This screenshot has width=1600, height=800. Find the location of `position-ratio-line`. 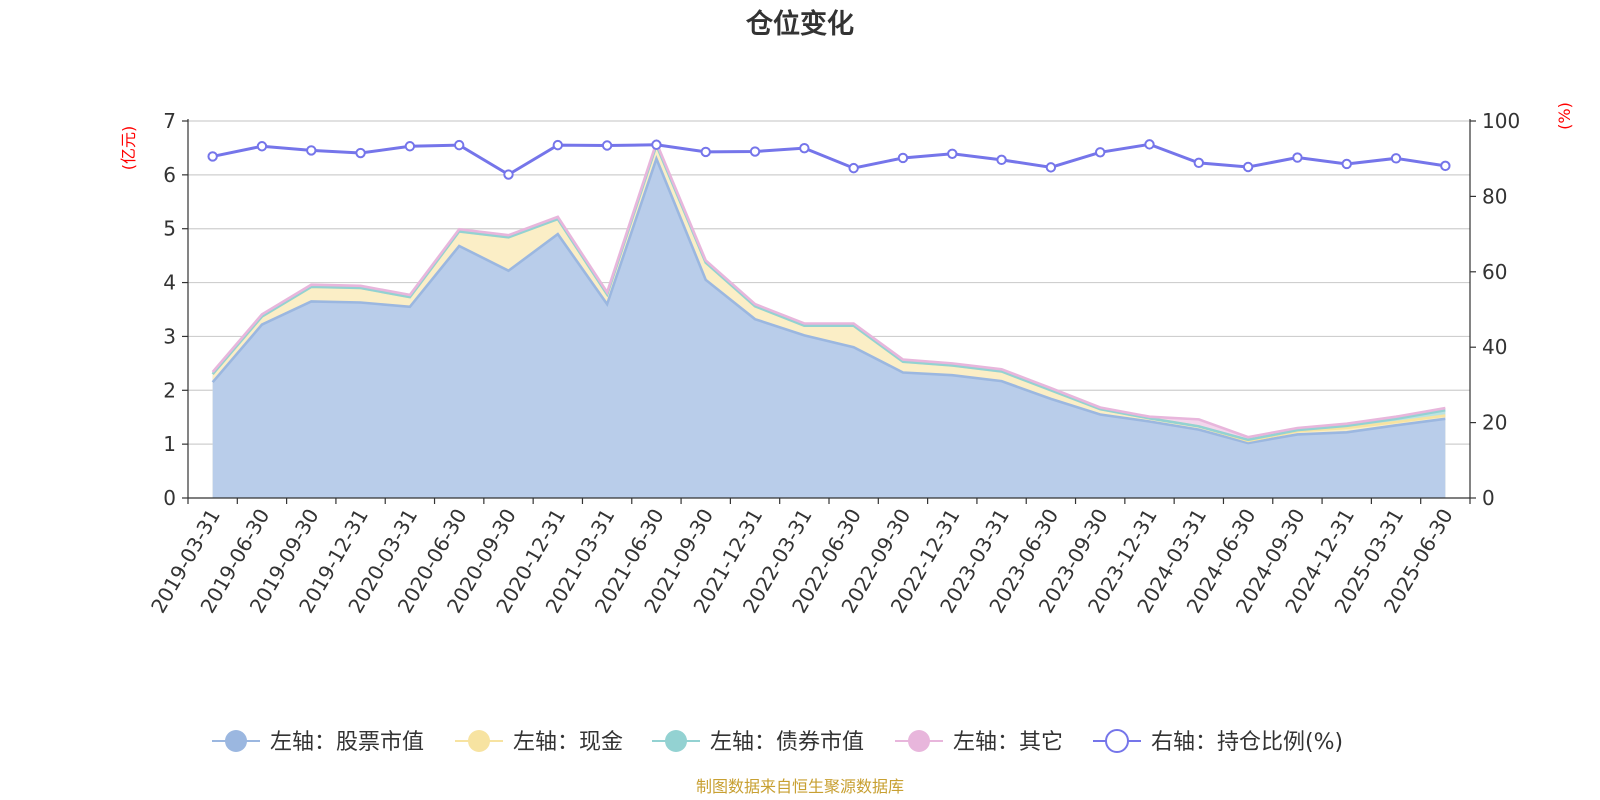

position-ratio-line is located at coordinates (829, 159).